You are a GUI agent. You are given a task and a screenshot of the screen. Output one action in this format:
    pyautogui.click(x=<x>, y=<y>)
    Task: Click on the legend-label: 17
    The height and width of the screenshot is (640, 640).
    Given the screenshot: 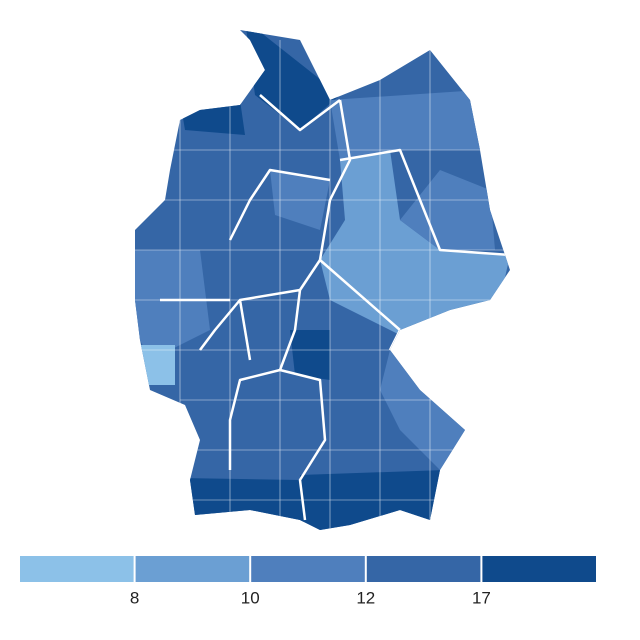 What is the action you would take?
    pyautogui.click(x=481, y=597)
    